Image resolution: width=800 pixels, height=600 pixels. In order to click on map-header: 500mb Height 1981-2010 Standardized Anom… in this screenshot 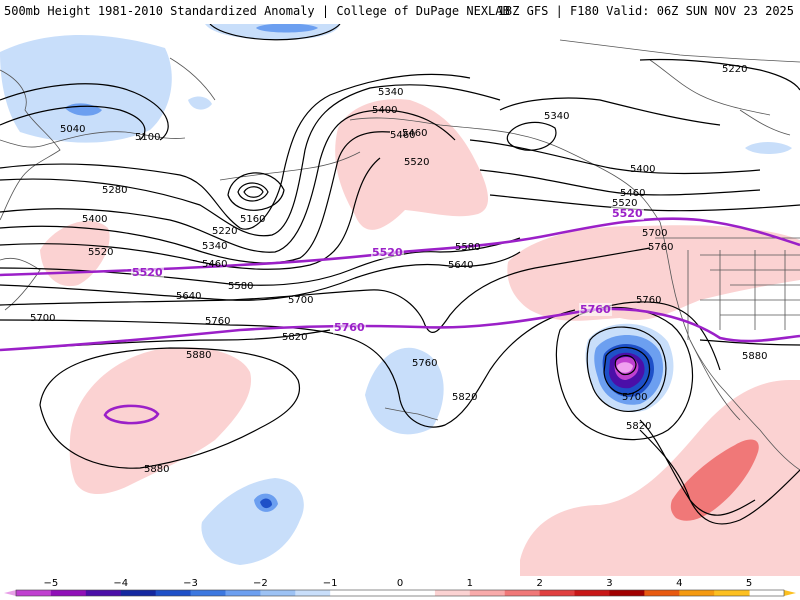, I will do `click(400, 12)`.